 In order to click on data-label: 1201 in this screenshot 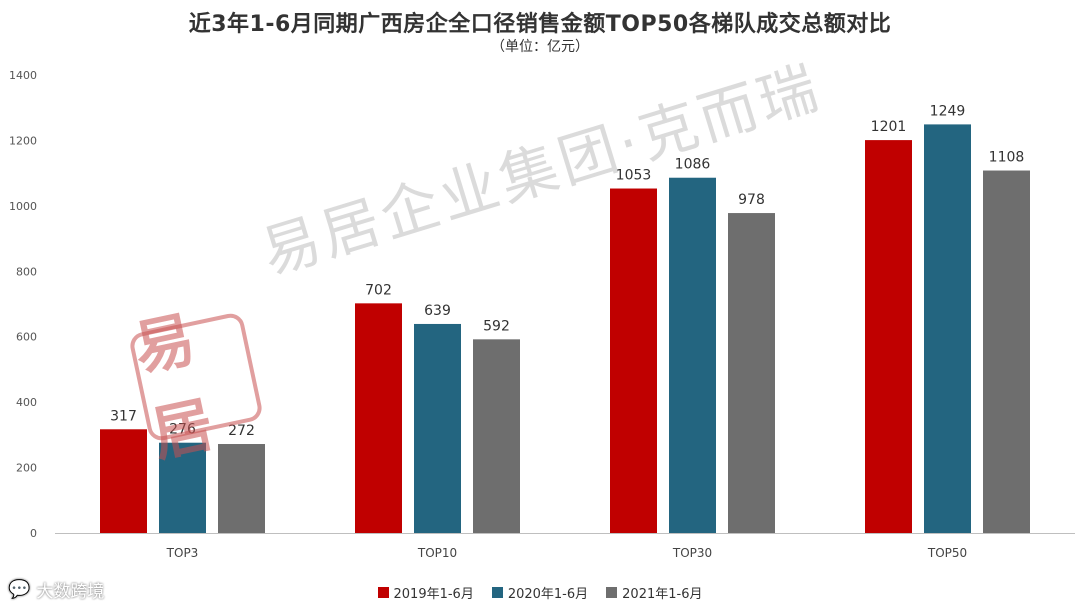, I will do `click(889, 127)`.